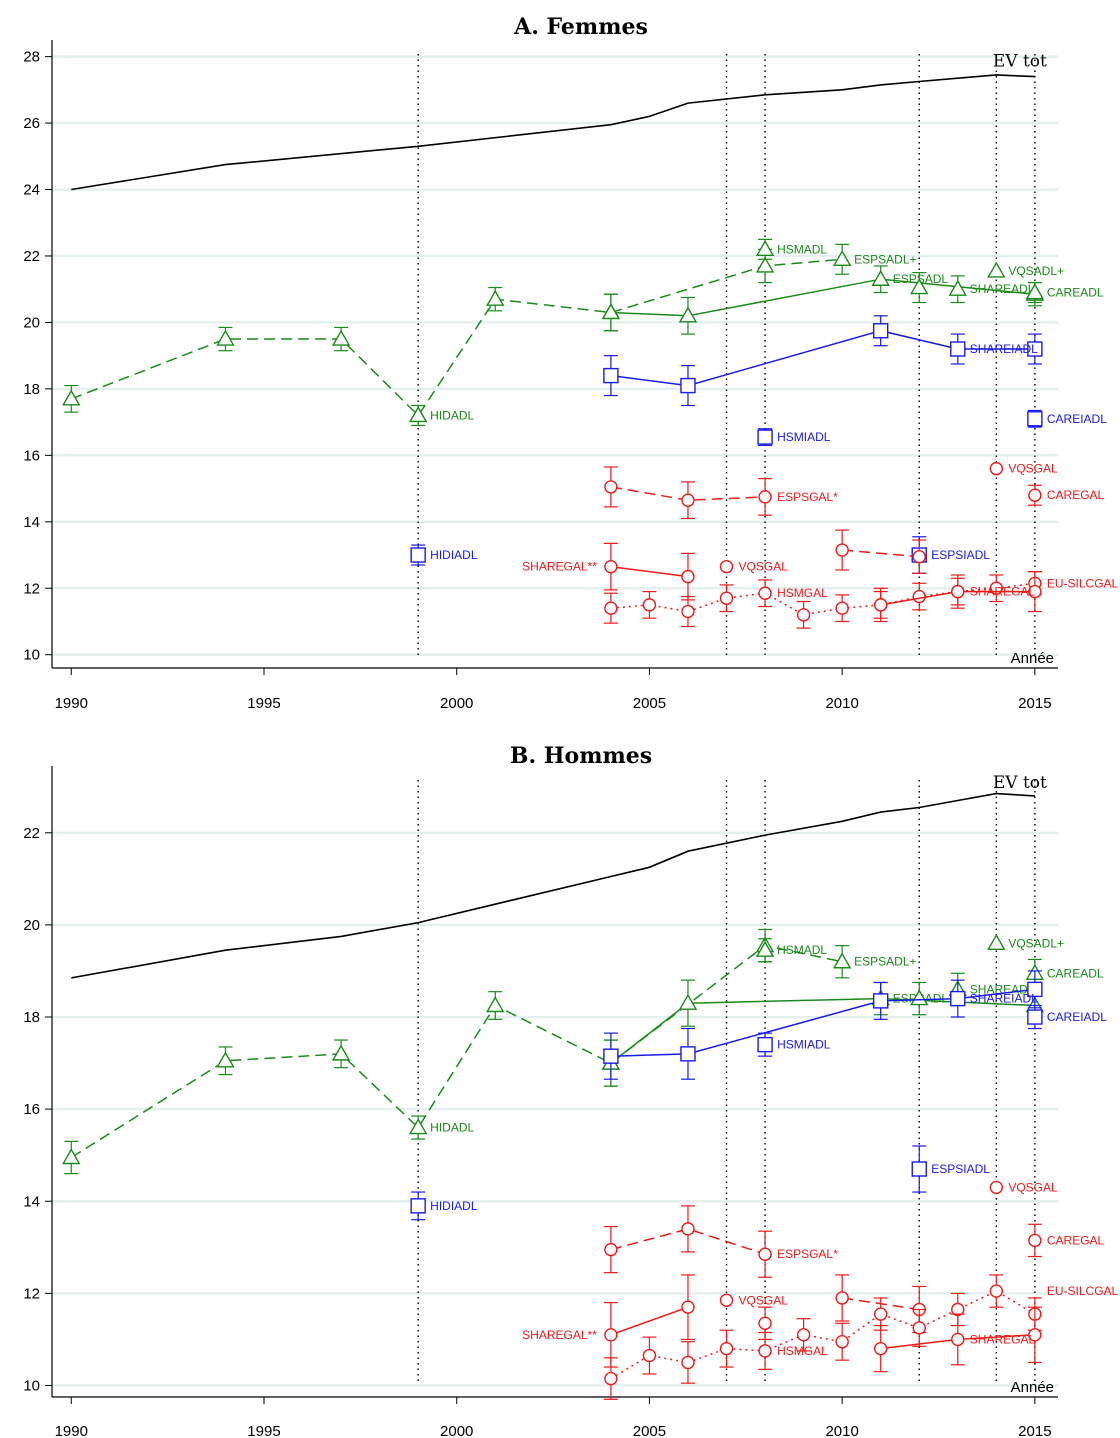 Image resolution: width=1120 pixels, height=1438 pixels. Describe the element at coordinates (1003, 592) in the screenshot. I see `series-label: SHAREGAL` at that location.